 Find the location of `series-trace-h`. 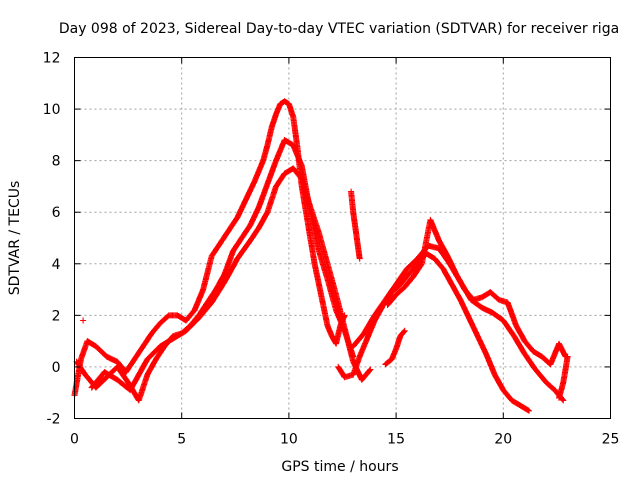

series-trace-h is located at coordinates (395, 347).